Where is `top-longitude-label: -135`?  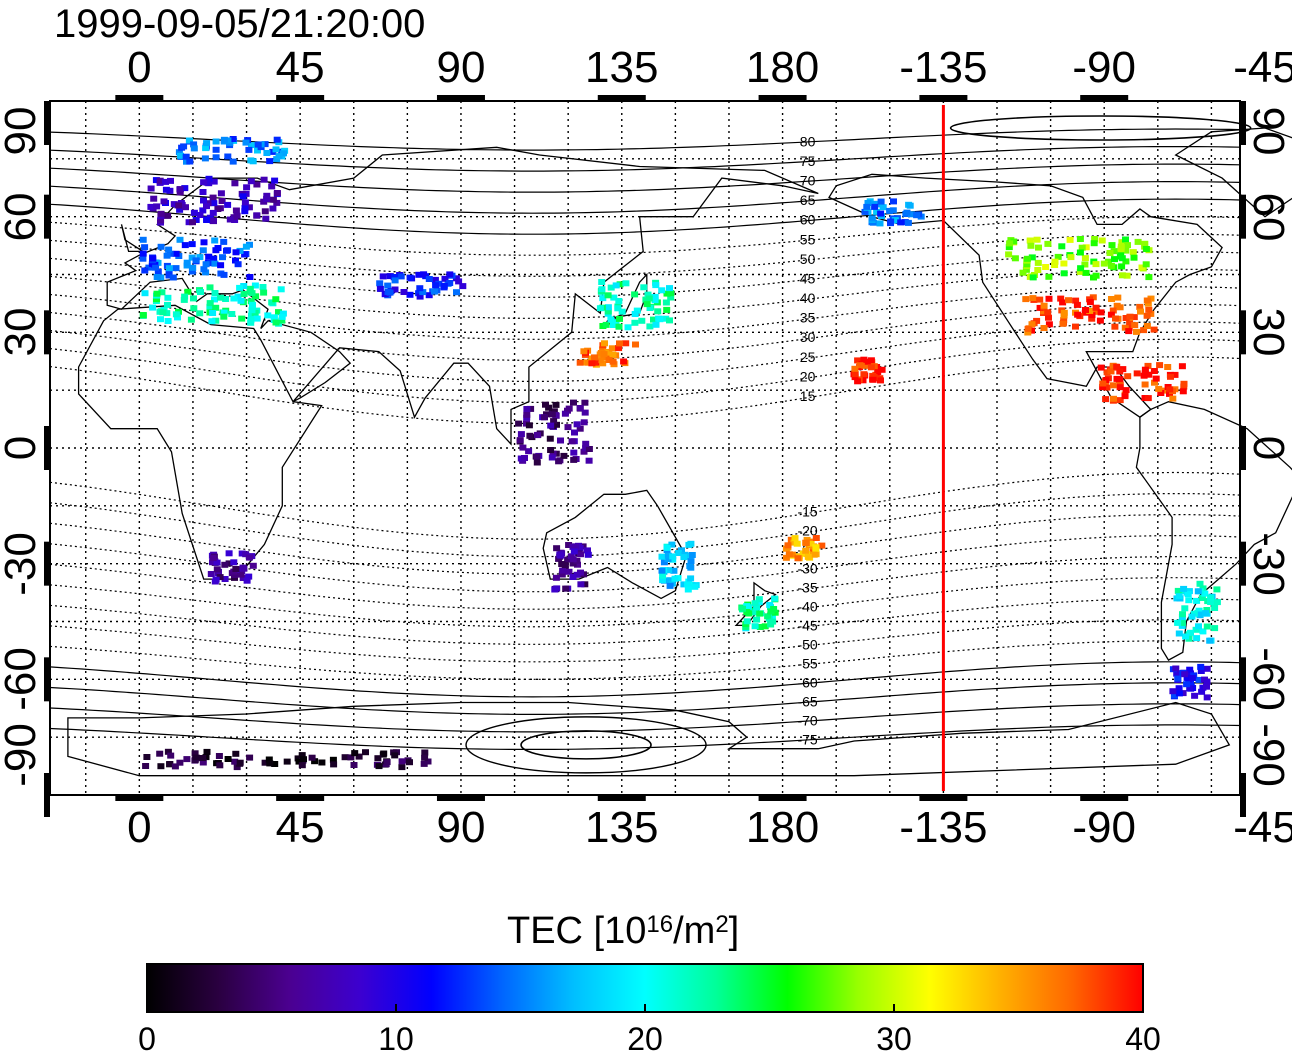
top-longitude-label: -135 is located at coordinates (943, 67).